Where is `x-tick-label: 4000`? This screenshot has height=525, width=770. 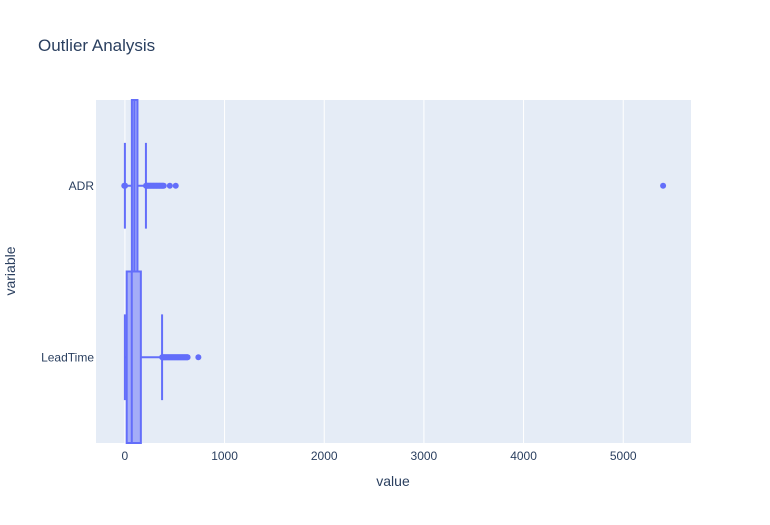
x-tick-label: 4000 is located at coordinates (523, 456).